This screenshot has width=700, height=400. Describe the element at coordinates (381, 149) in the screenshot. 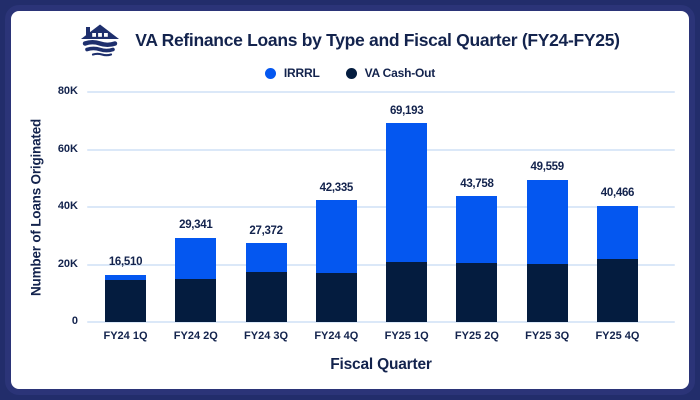

I see `gridline-60K` at that location.